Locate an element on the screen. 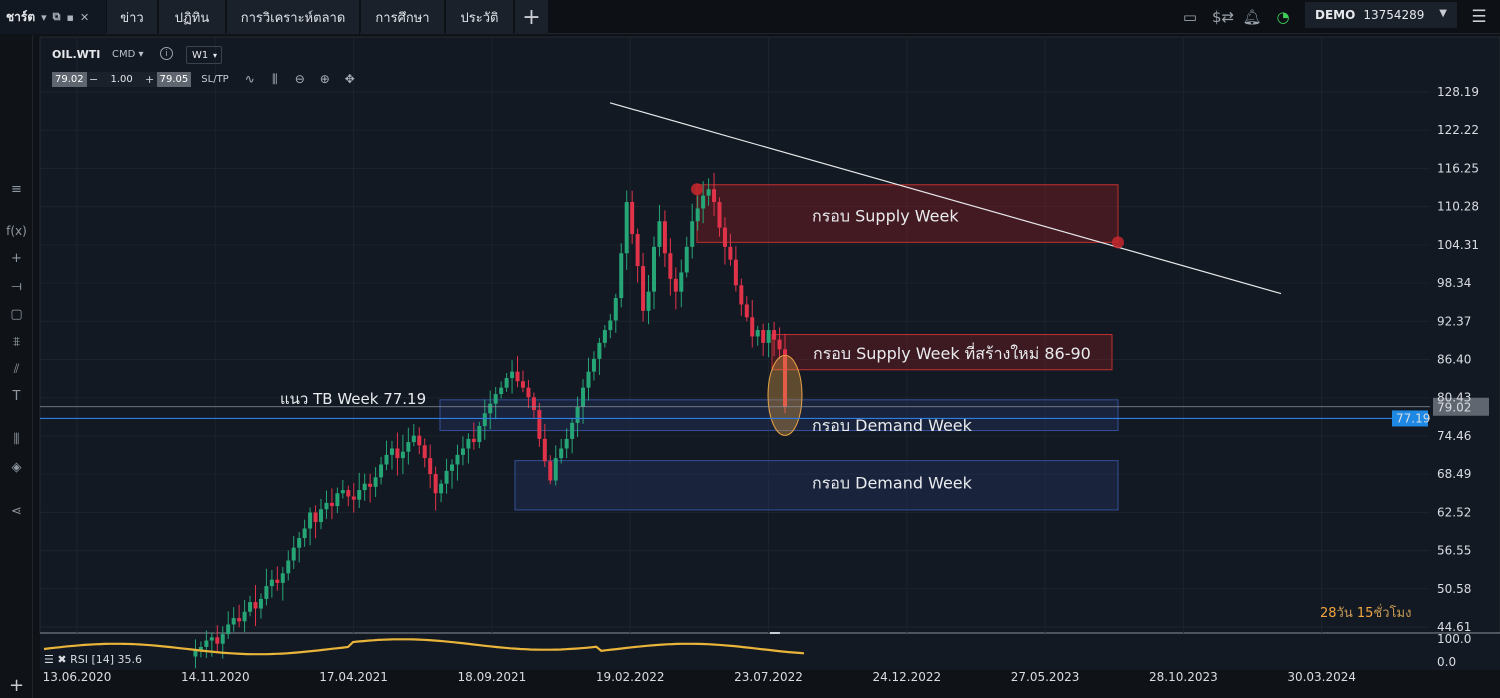 This screenshot has height=698, width=1500. tab-news-label: ข่าว is located at coordinates (132, 18).